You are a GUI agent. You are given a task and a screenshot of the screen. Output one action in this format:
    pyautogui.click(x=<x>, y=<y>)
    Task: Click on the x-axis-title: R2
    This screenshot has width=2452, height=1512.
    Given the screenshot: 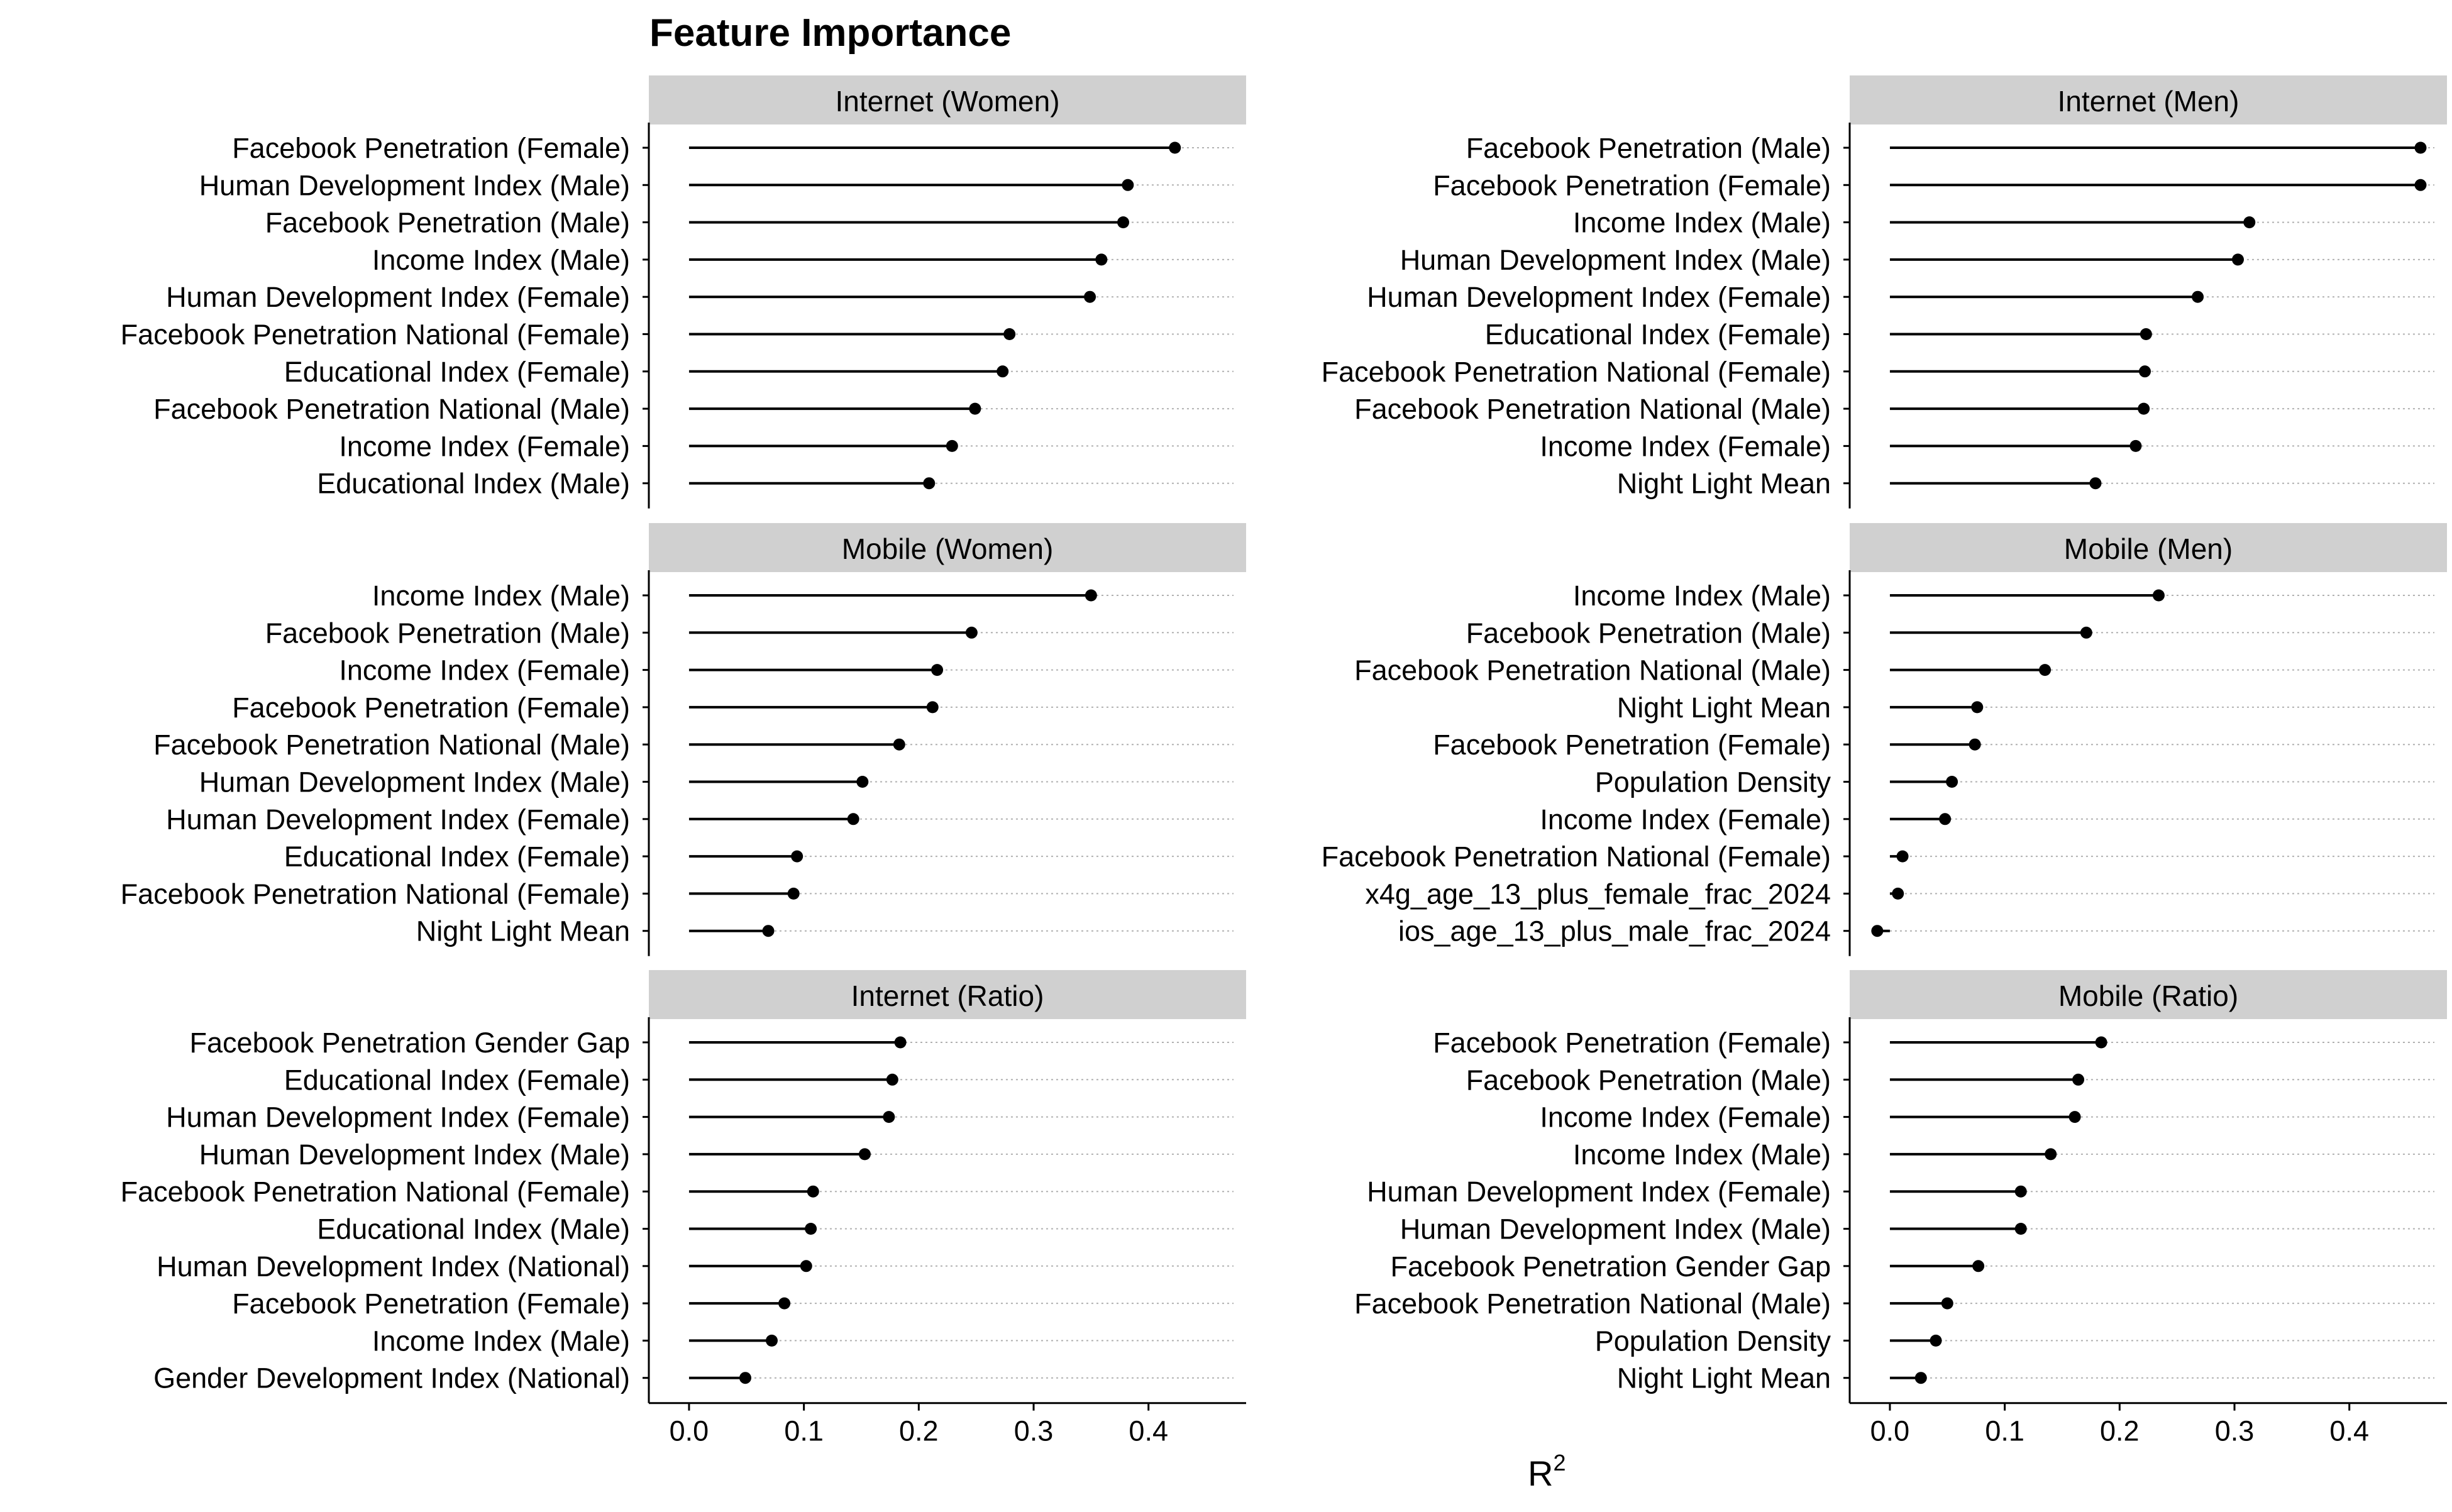 What is the action you would take?
    pyautogui.click(x=1547, y=1471)
    